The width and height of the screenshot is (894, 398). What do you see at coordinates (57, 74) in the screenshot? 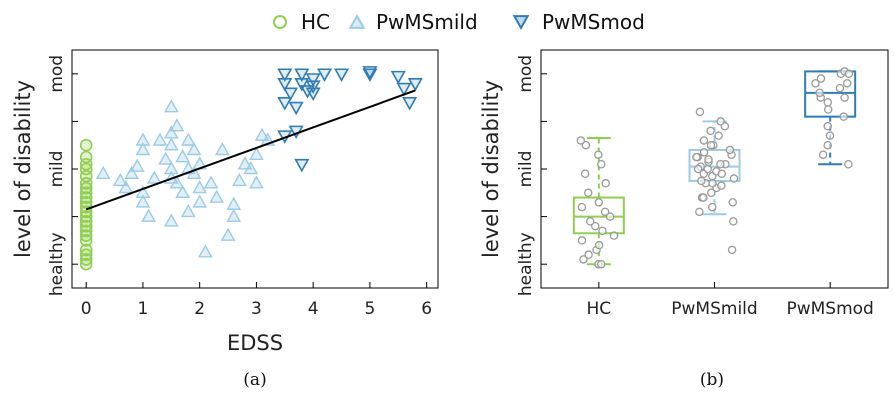
I see `panel-a-ytick-label: mod` at bounding box center [57, 74].